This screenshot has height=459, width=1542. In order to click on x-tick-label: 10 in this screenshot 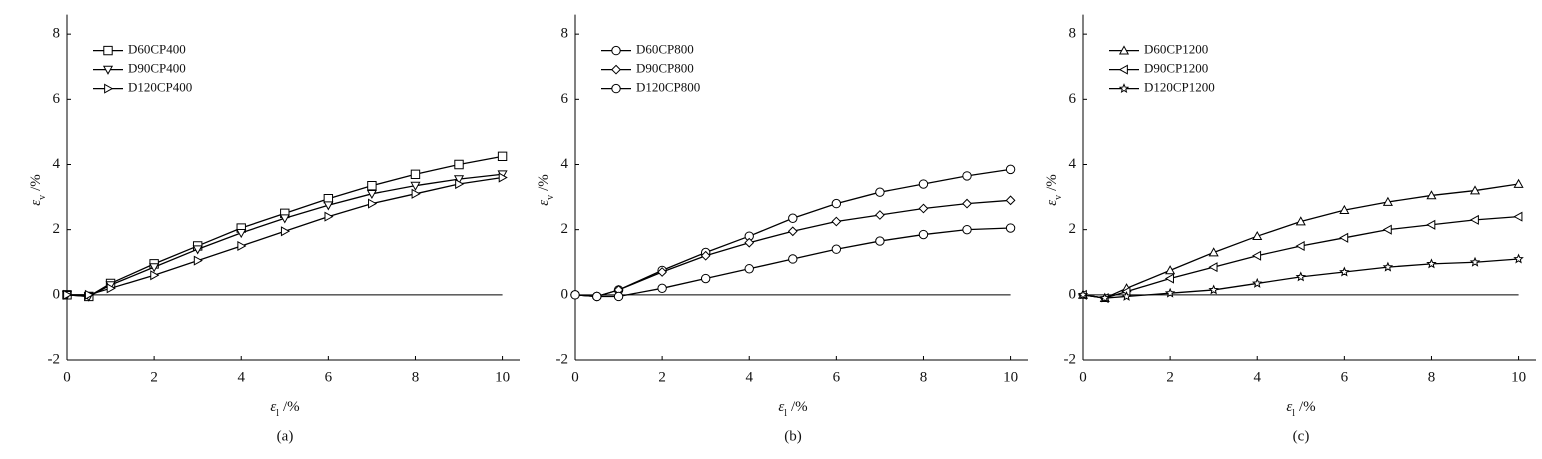, I will do `click(1010, 377)`.